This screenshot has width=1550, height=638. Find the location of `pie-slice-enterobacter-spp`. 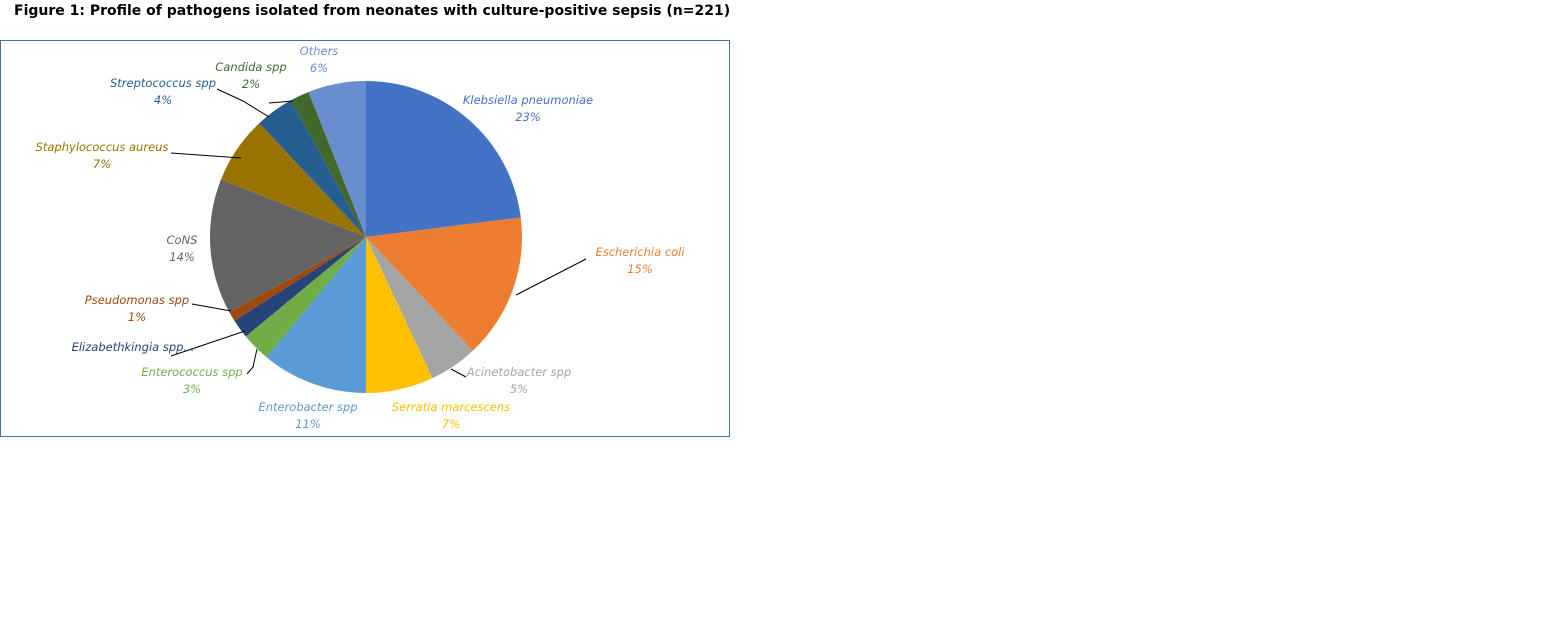

pie-slice-enterobacter-spp is located at coordinates (316, 315).